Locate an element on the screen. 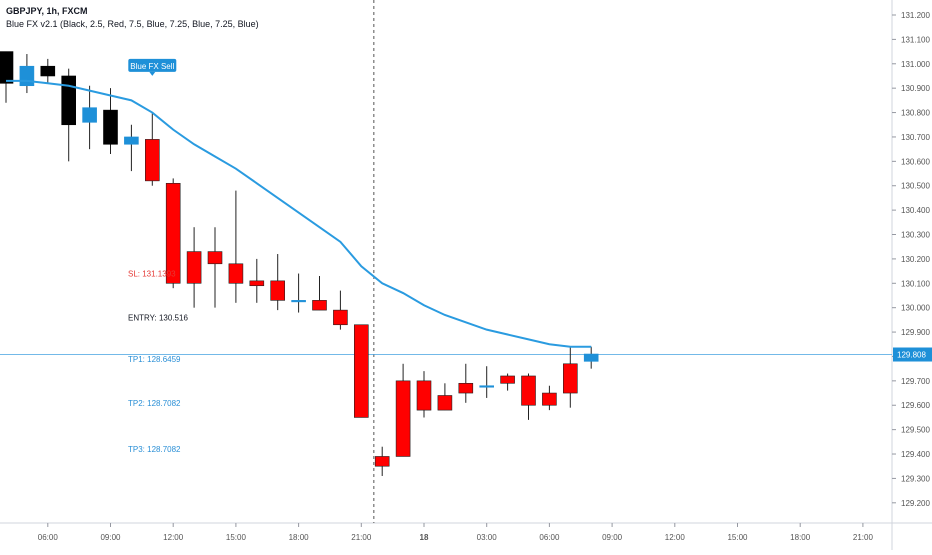 The height and width of the screenshot is (555, 932). y-tick-label: 129.900 is located at coordinates (915, 332).